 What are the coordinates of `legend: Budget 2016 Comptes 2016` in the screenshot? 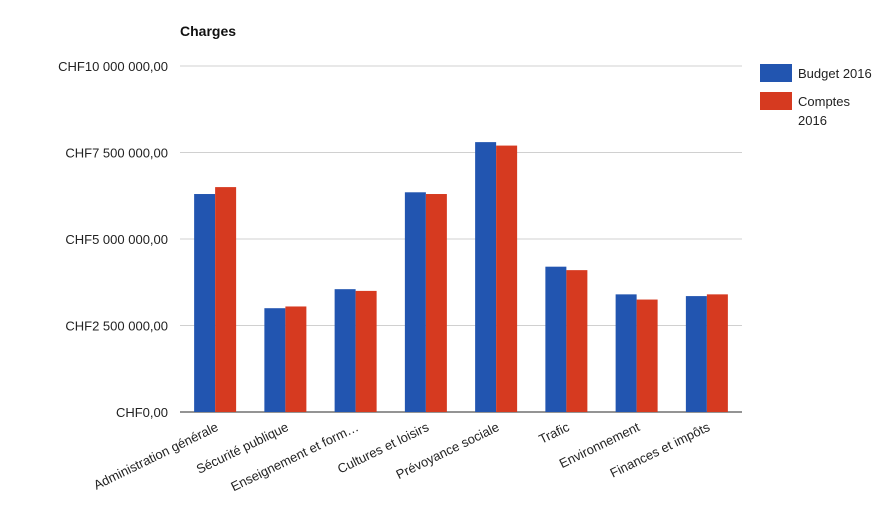 It's located at (816, 96).